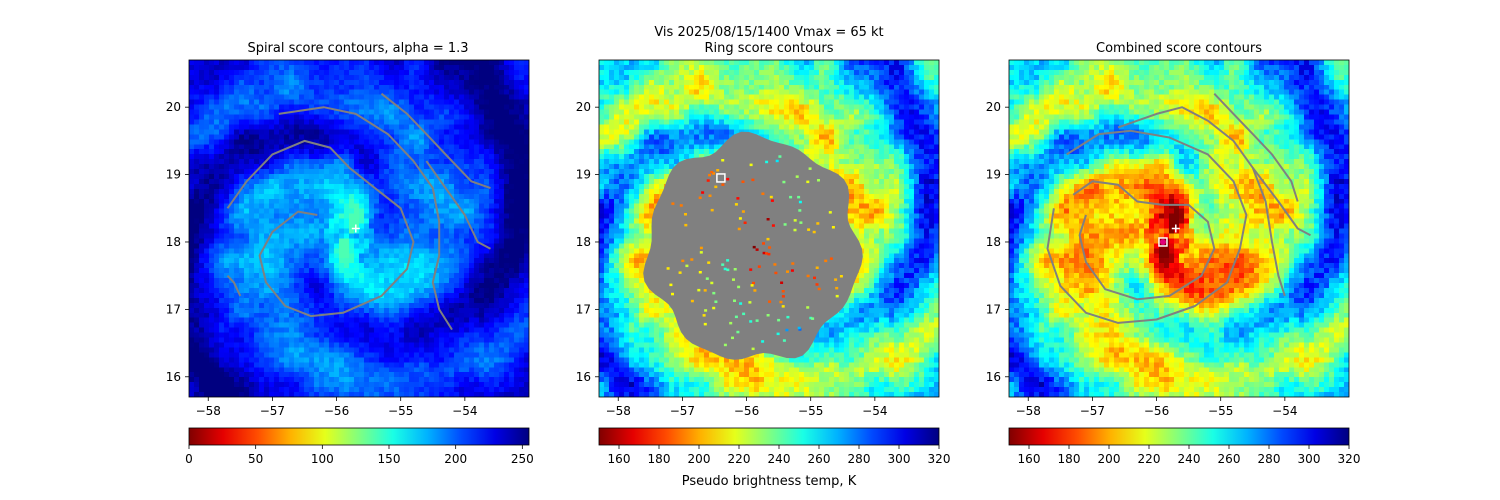 The height and width of the screenshot is (500, 1500). I want to click on center-dot-marker, so click(1162, 241).